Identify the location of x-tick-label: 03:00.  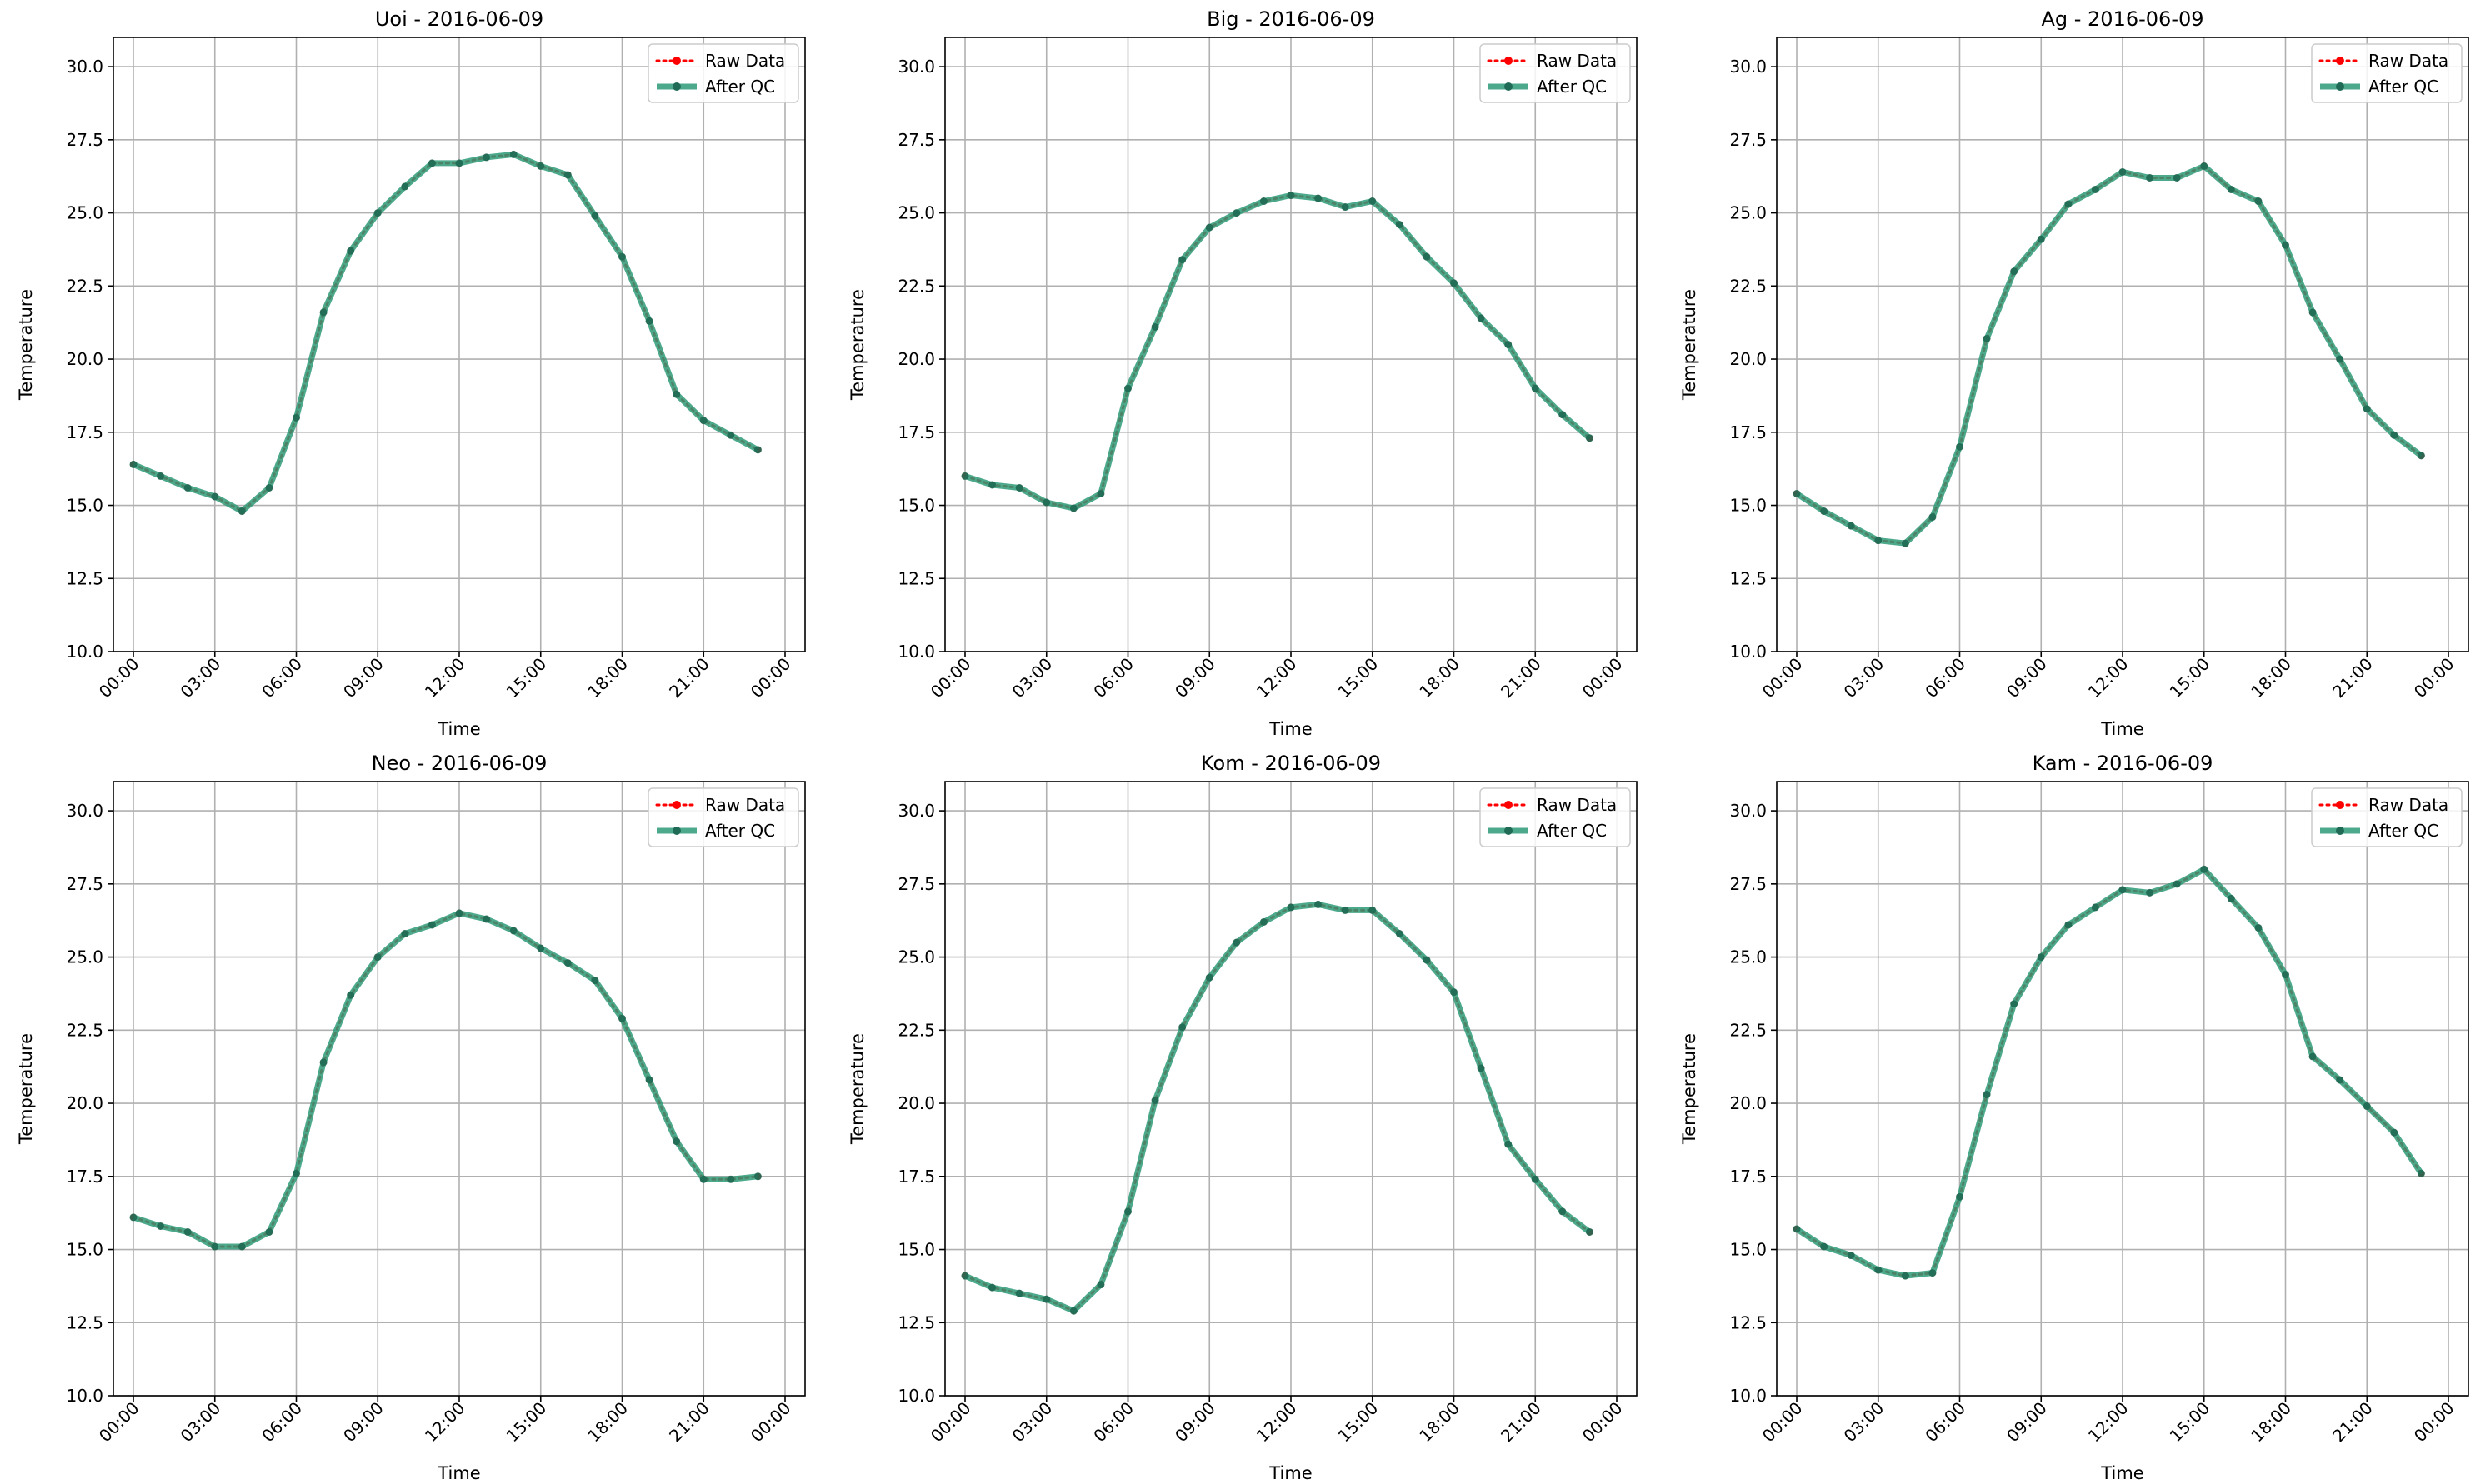
(1033, 678).